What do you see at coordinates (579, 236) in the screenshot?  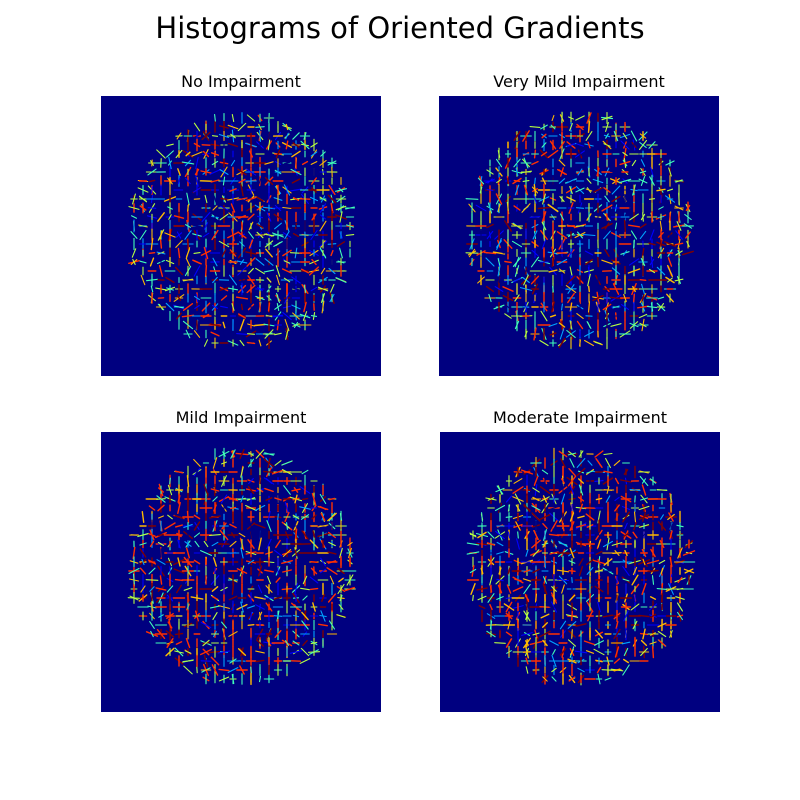 I see `hog-image-very-mild-impairment` at bounding box center [579, 236].